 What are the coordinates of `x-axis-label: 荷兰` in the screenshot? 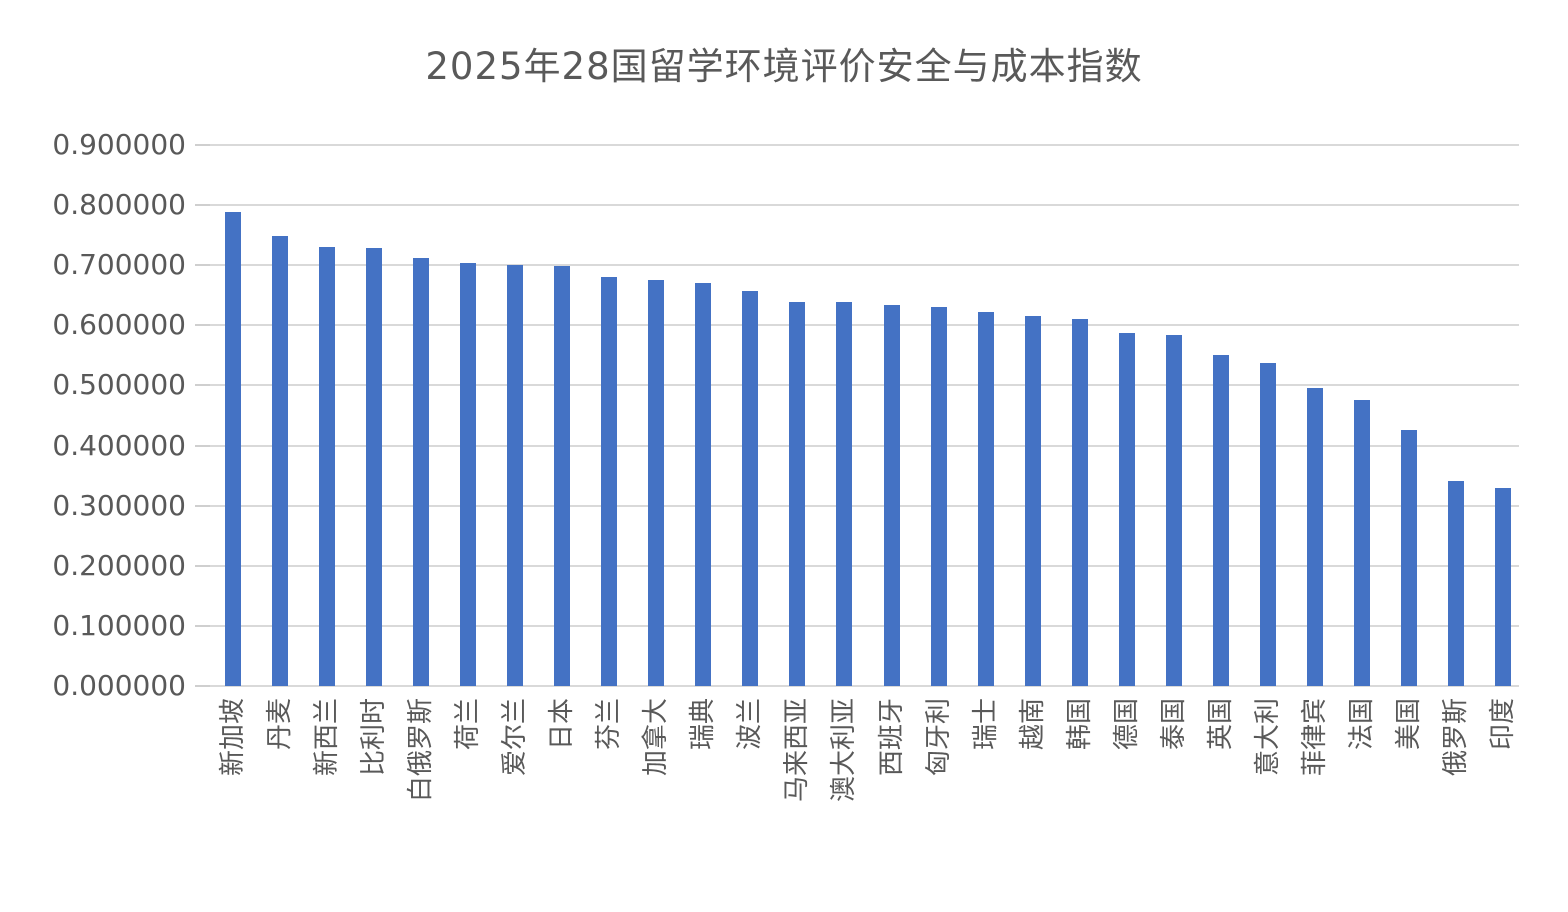 It's located at (468, 724).